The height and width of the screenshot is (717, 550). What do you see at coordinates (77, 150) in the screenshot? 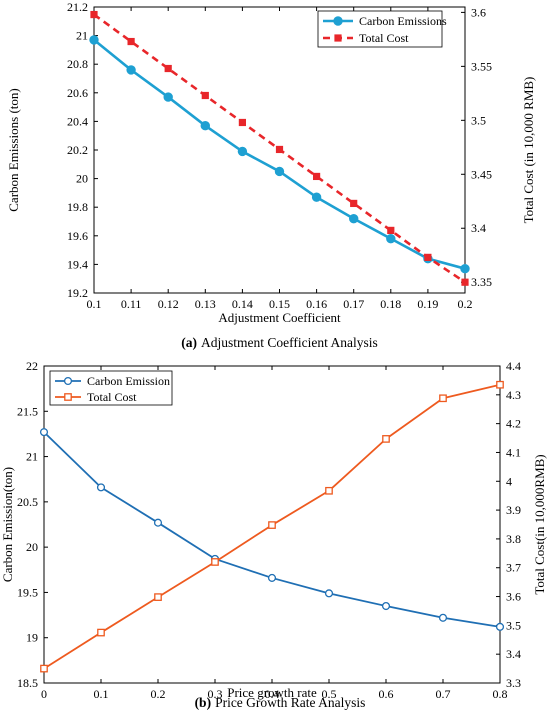
I see `y-left-tick-label: 20.2` at bounding box center [77, 150].